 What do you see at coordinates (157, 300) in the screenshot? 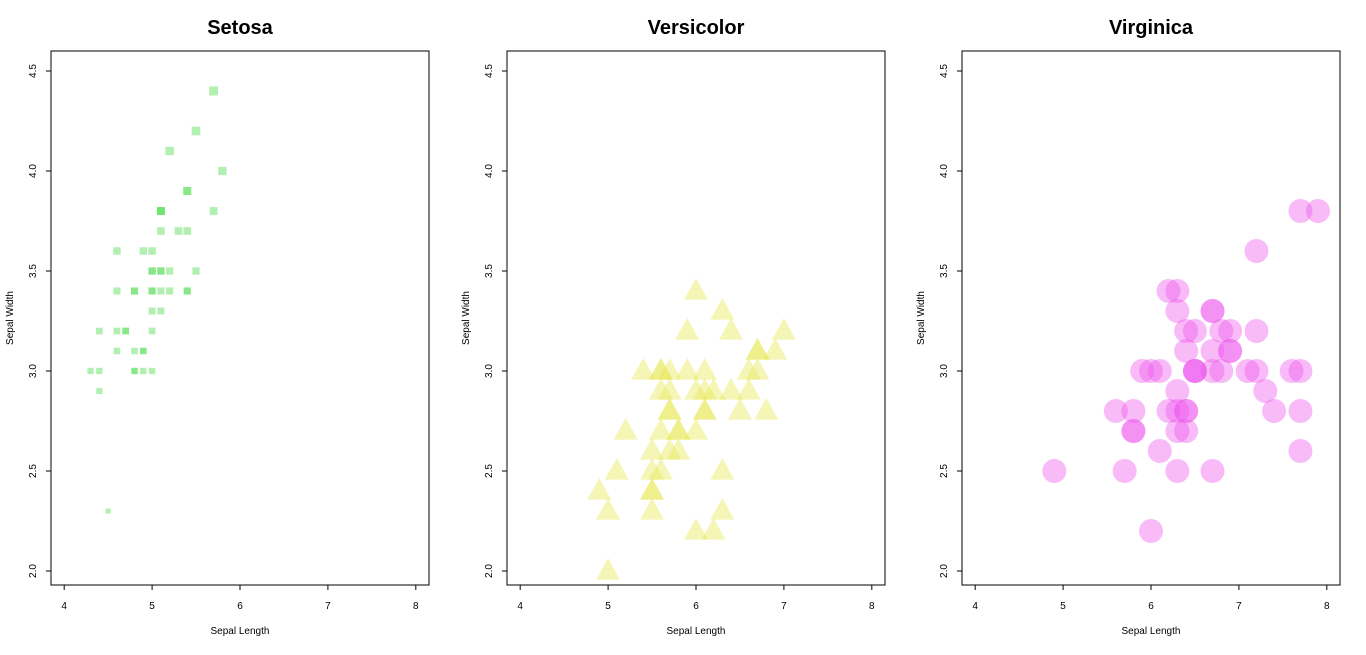
I see `points-setosa` at bounding box center [157, 300].